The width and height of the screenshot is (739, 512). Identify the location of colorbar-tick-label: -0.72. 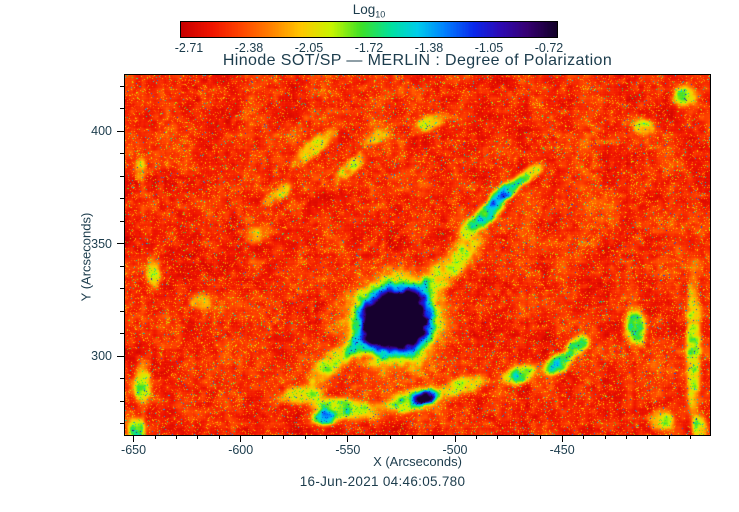
(549, 48).